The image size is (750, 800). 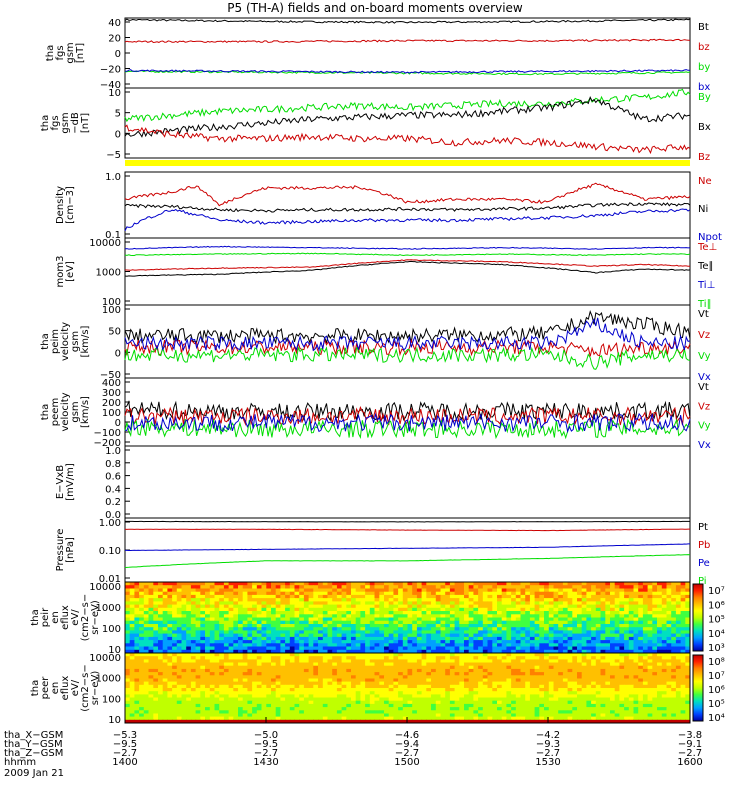 What do you see at coordinates (65, 341) in the screenshot?
I see `panel-ylabel: thapeimvelocitygsm[km/s]` at bounding box center [65, 341].